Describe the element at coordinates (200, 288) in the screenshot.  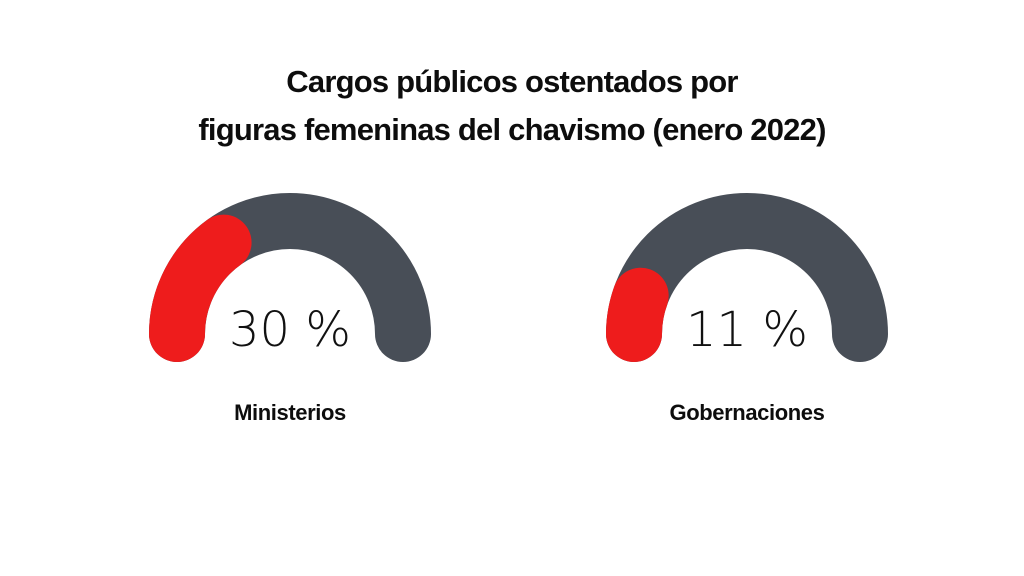
I see `gauge-fill-ministerios` at that location.